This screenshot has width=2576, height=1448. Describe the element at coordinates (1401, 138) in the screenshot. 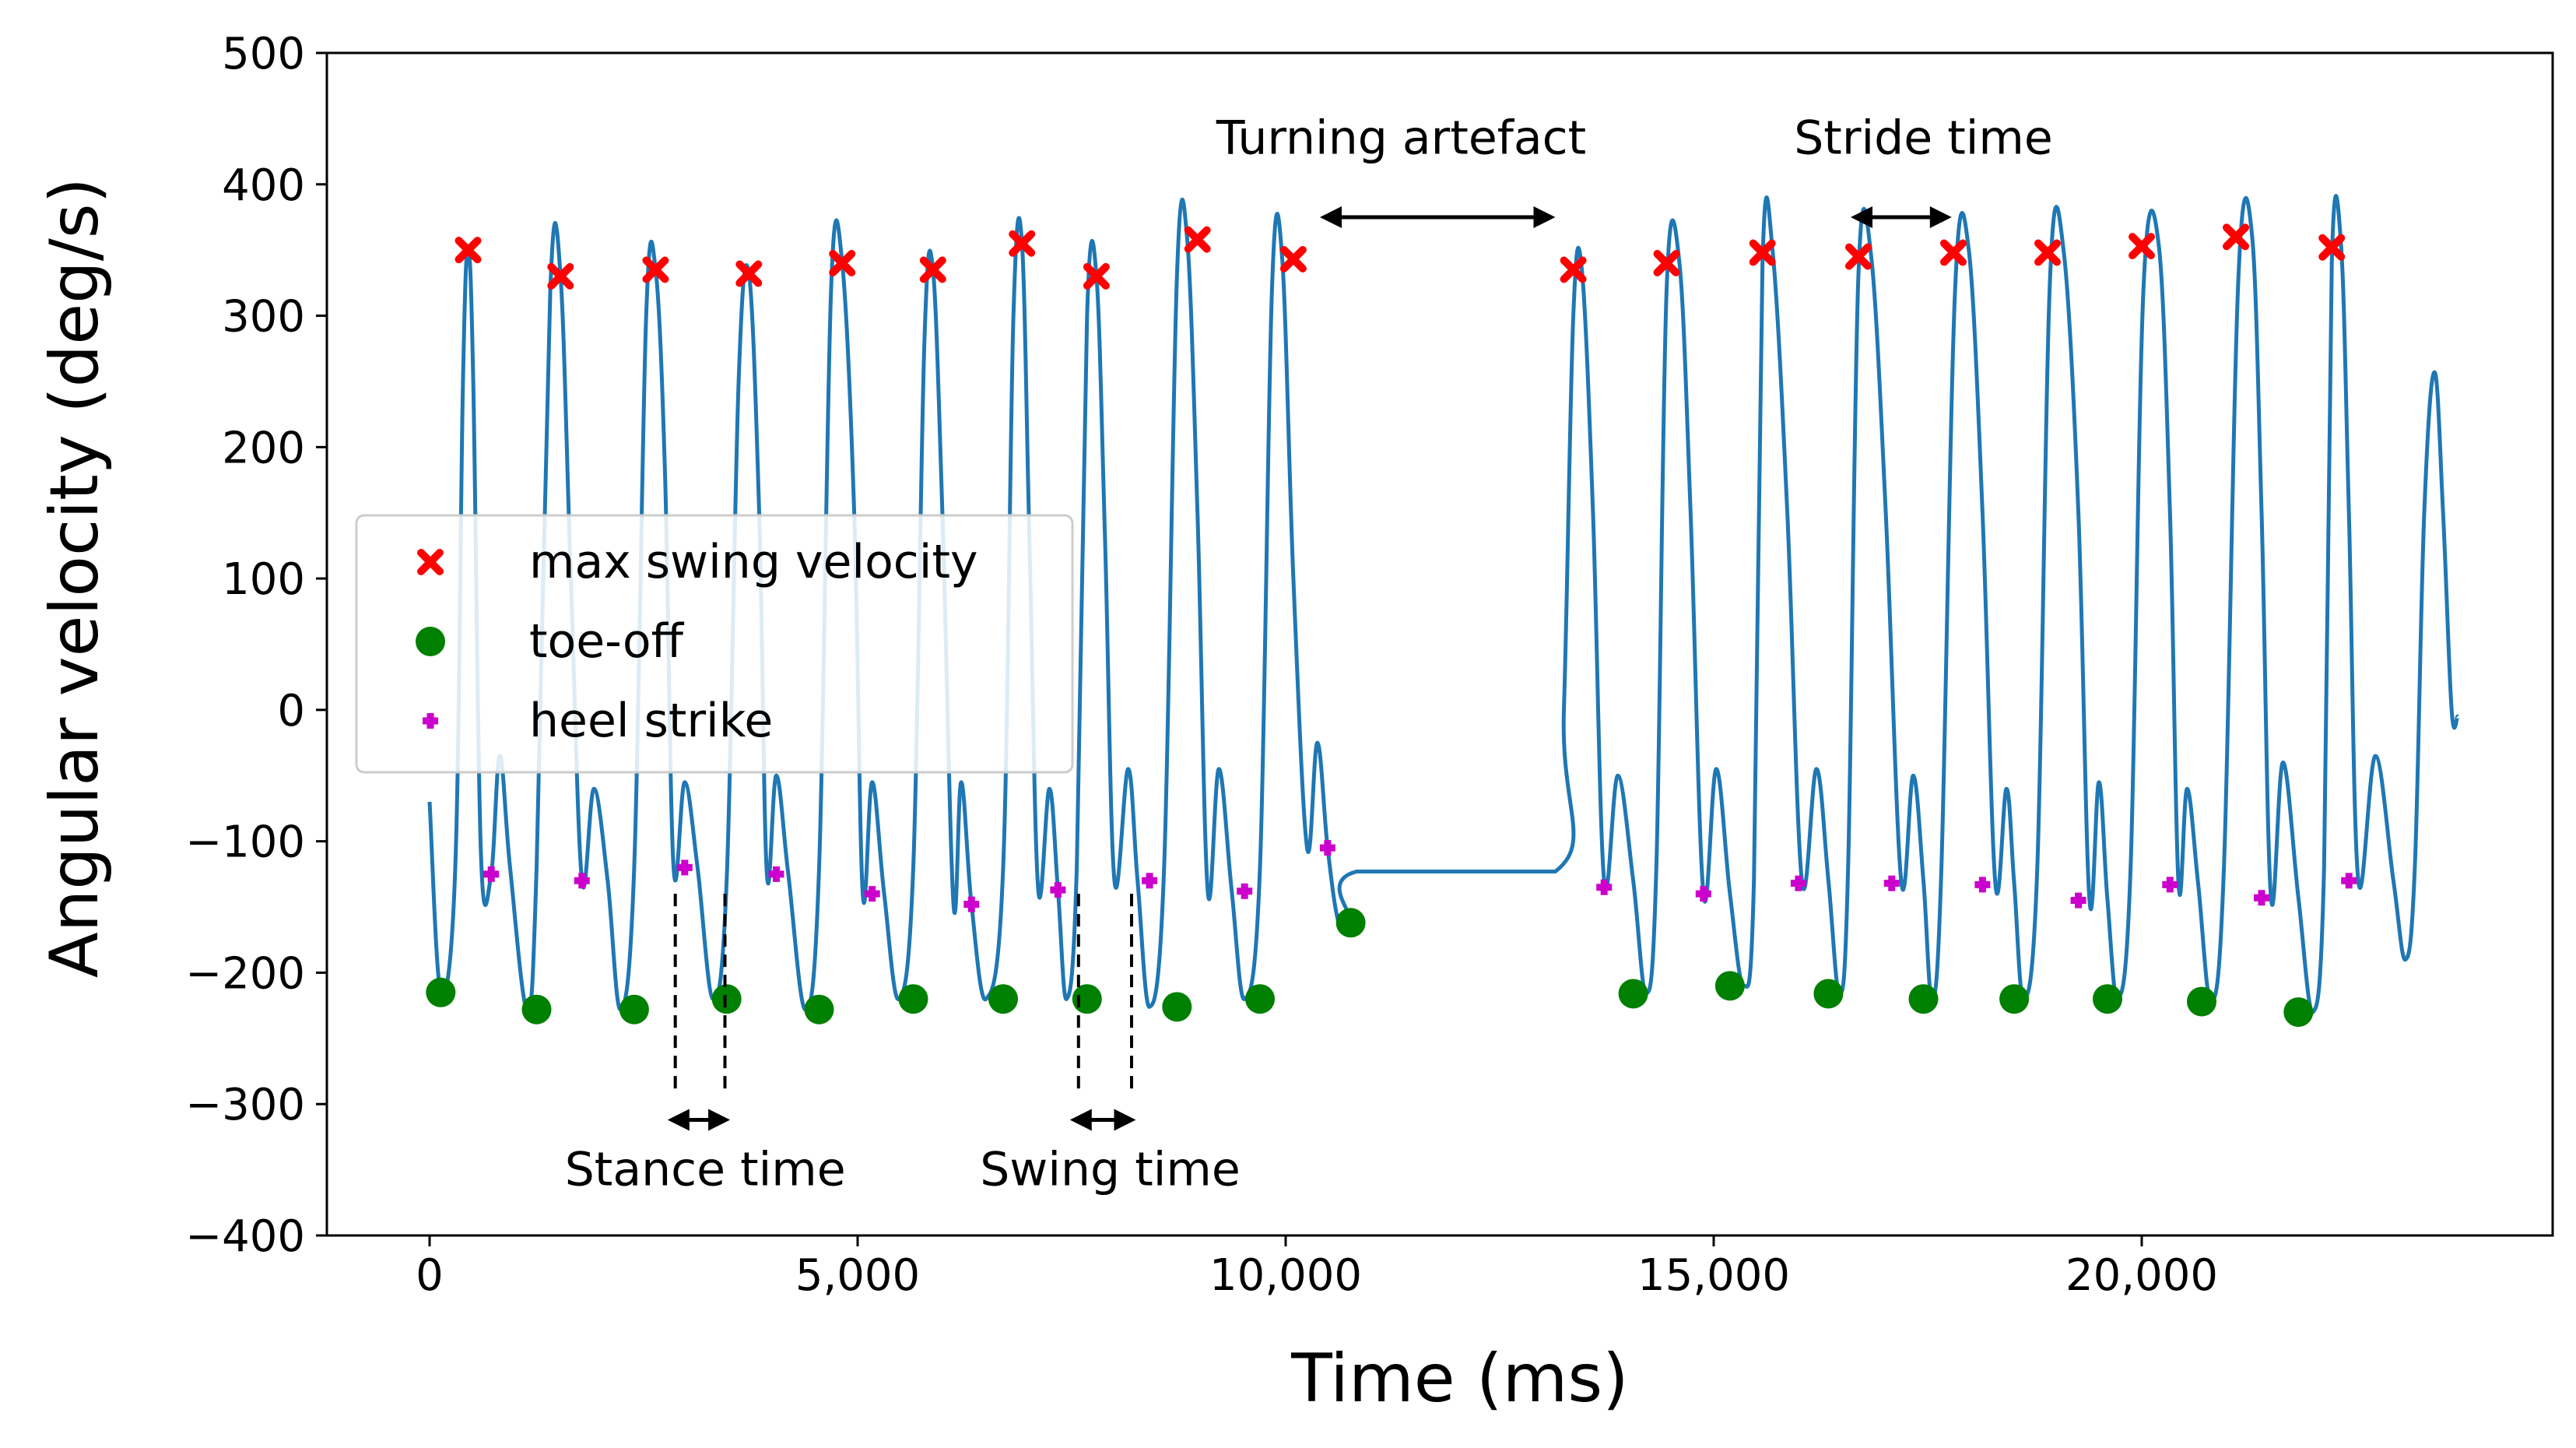

I see `annotation-label: Turning artefact` at that location.